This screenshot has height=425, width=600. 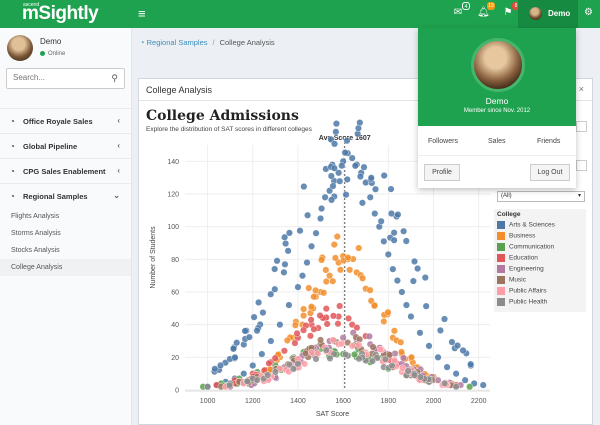 I want to click on x-axis-label: SAT Score, so click(x=332, y=414).